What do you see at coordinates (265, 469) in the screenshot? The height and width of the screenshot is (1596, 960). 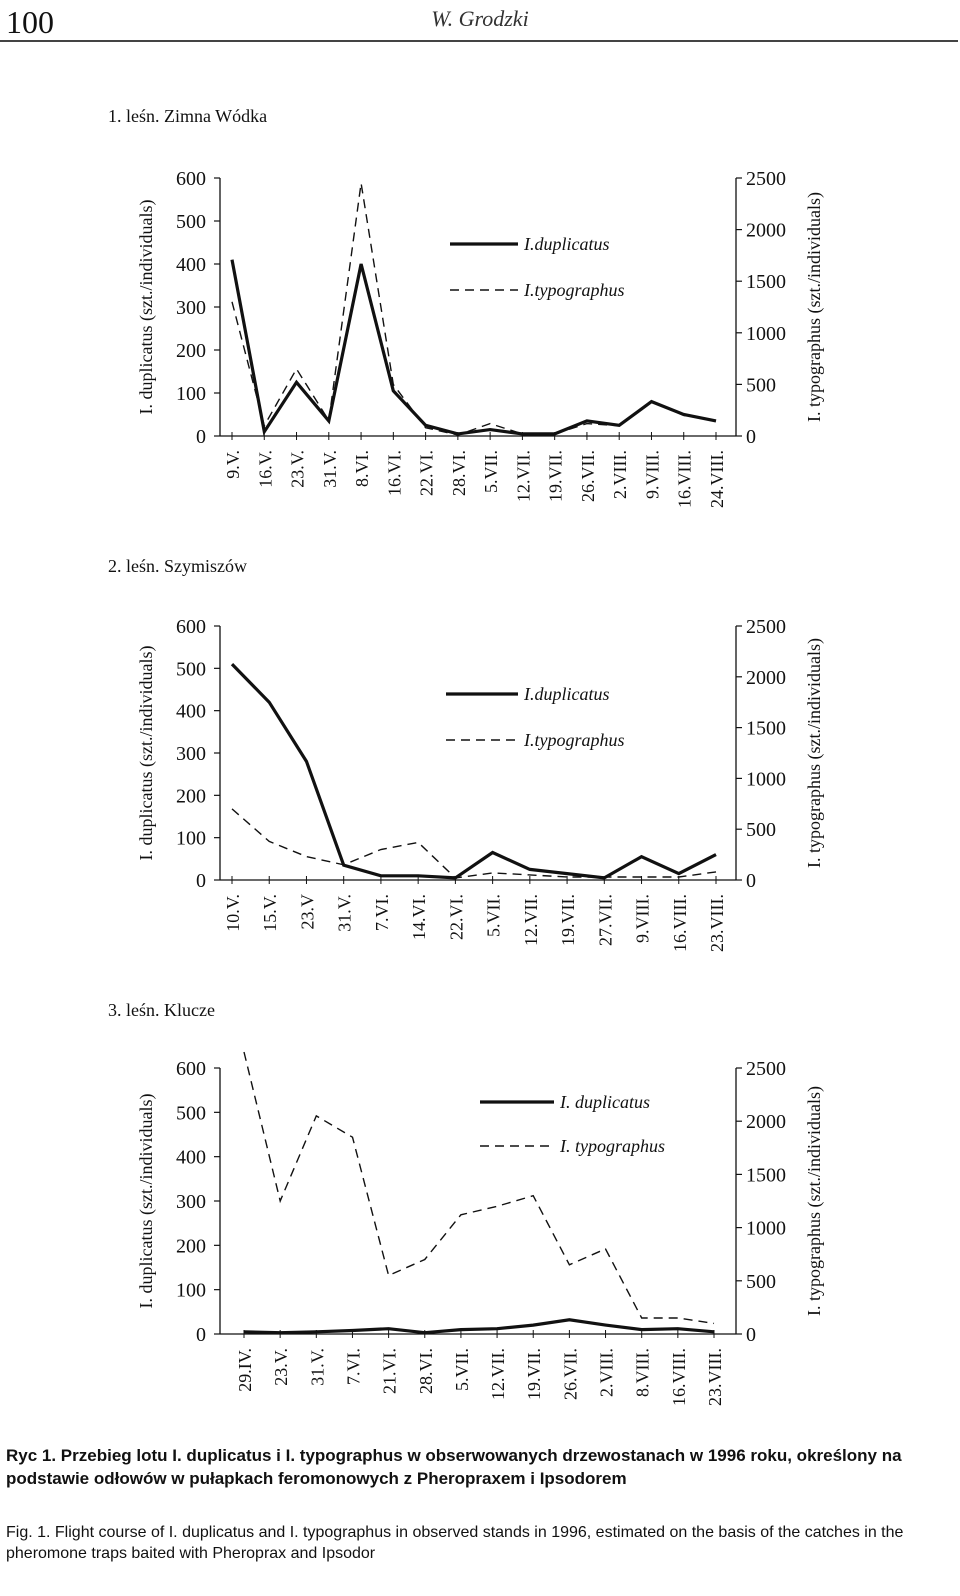 I see `x-tick-label: 16.V.` at bounding box center [265, 469].